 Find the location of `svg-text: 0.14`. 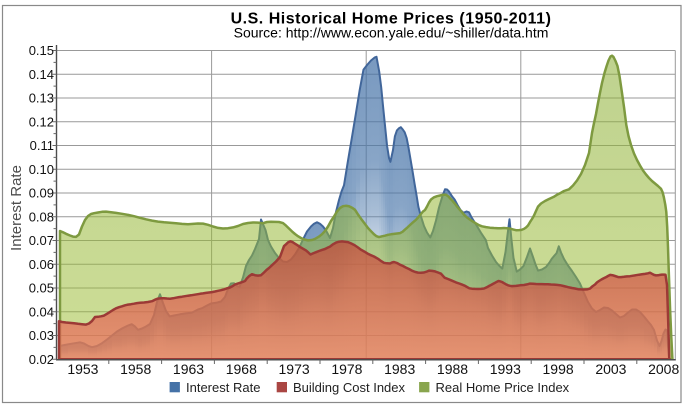

svg-text: 0.14 is located at coordinates (41, 74).